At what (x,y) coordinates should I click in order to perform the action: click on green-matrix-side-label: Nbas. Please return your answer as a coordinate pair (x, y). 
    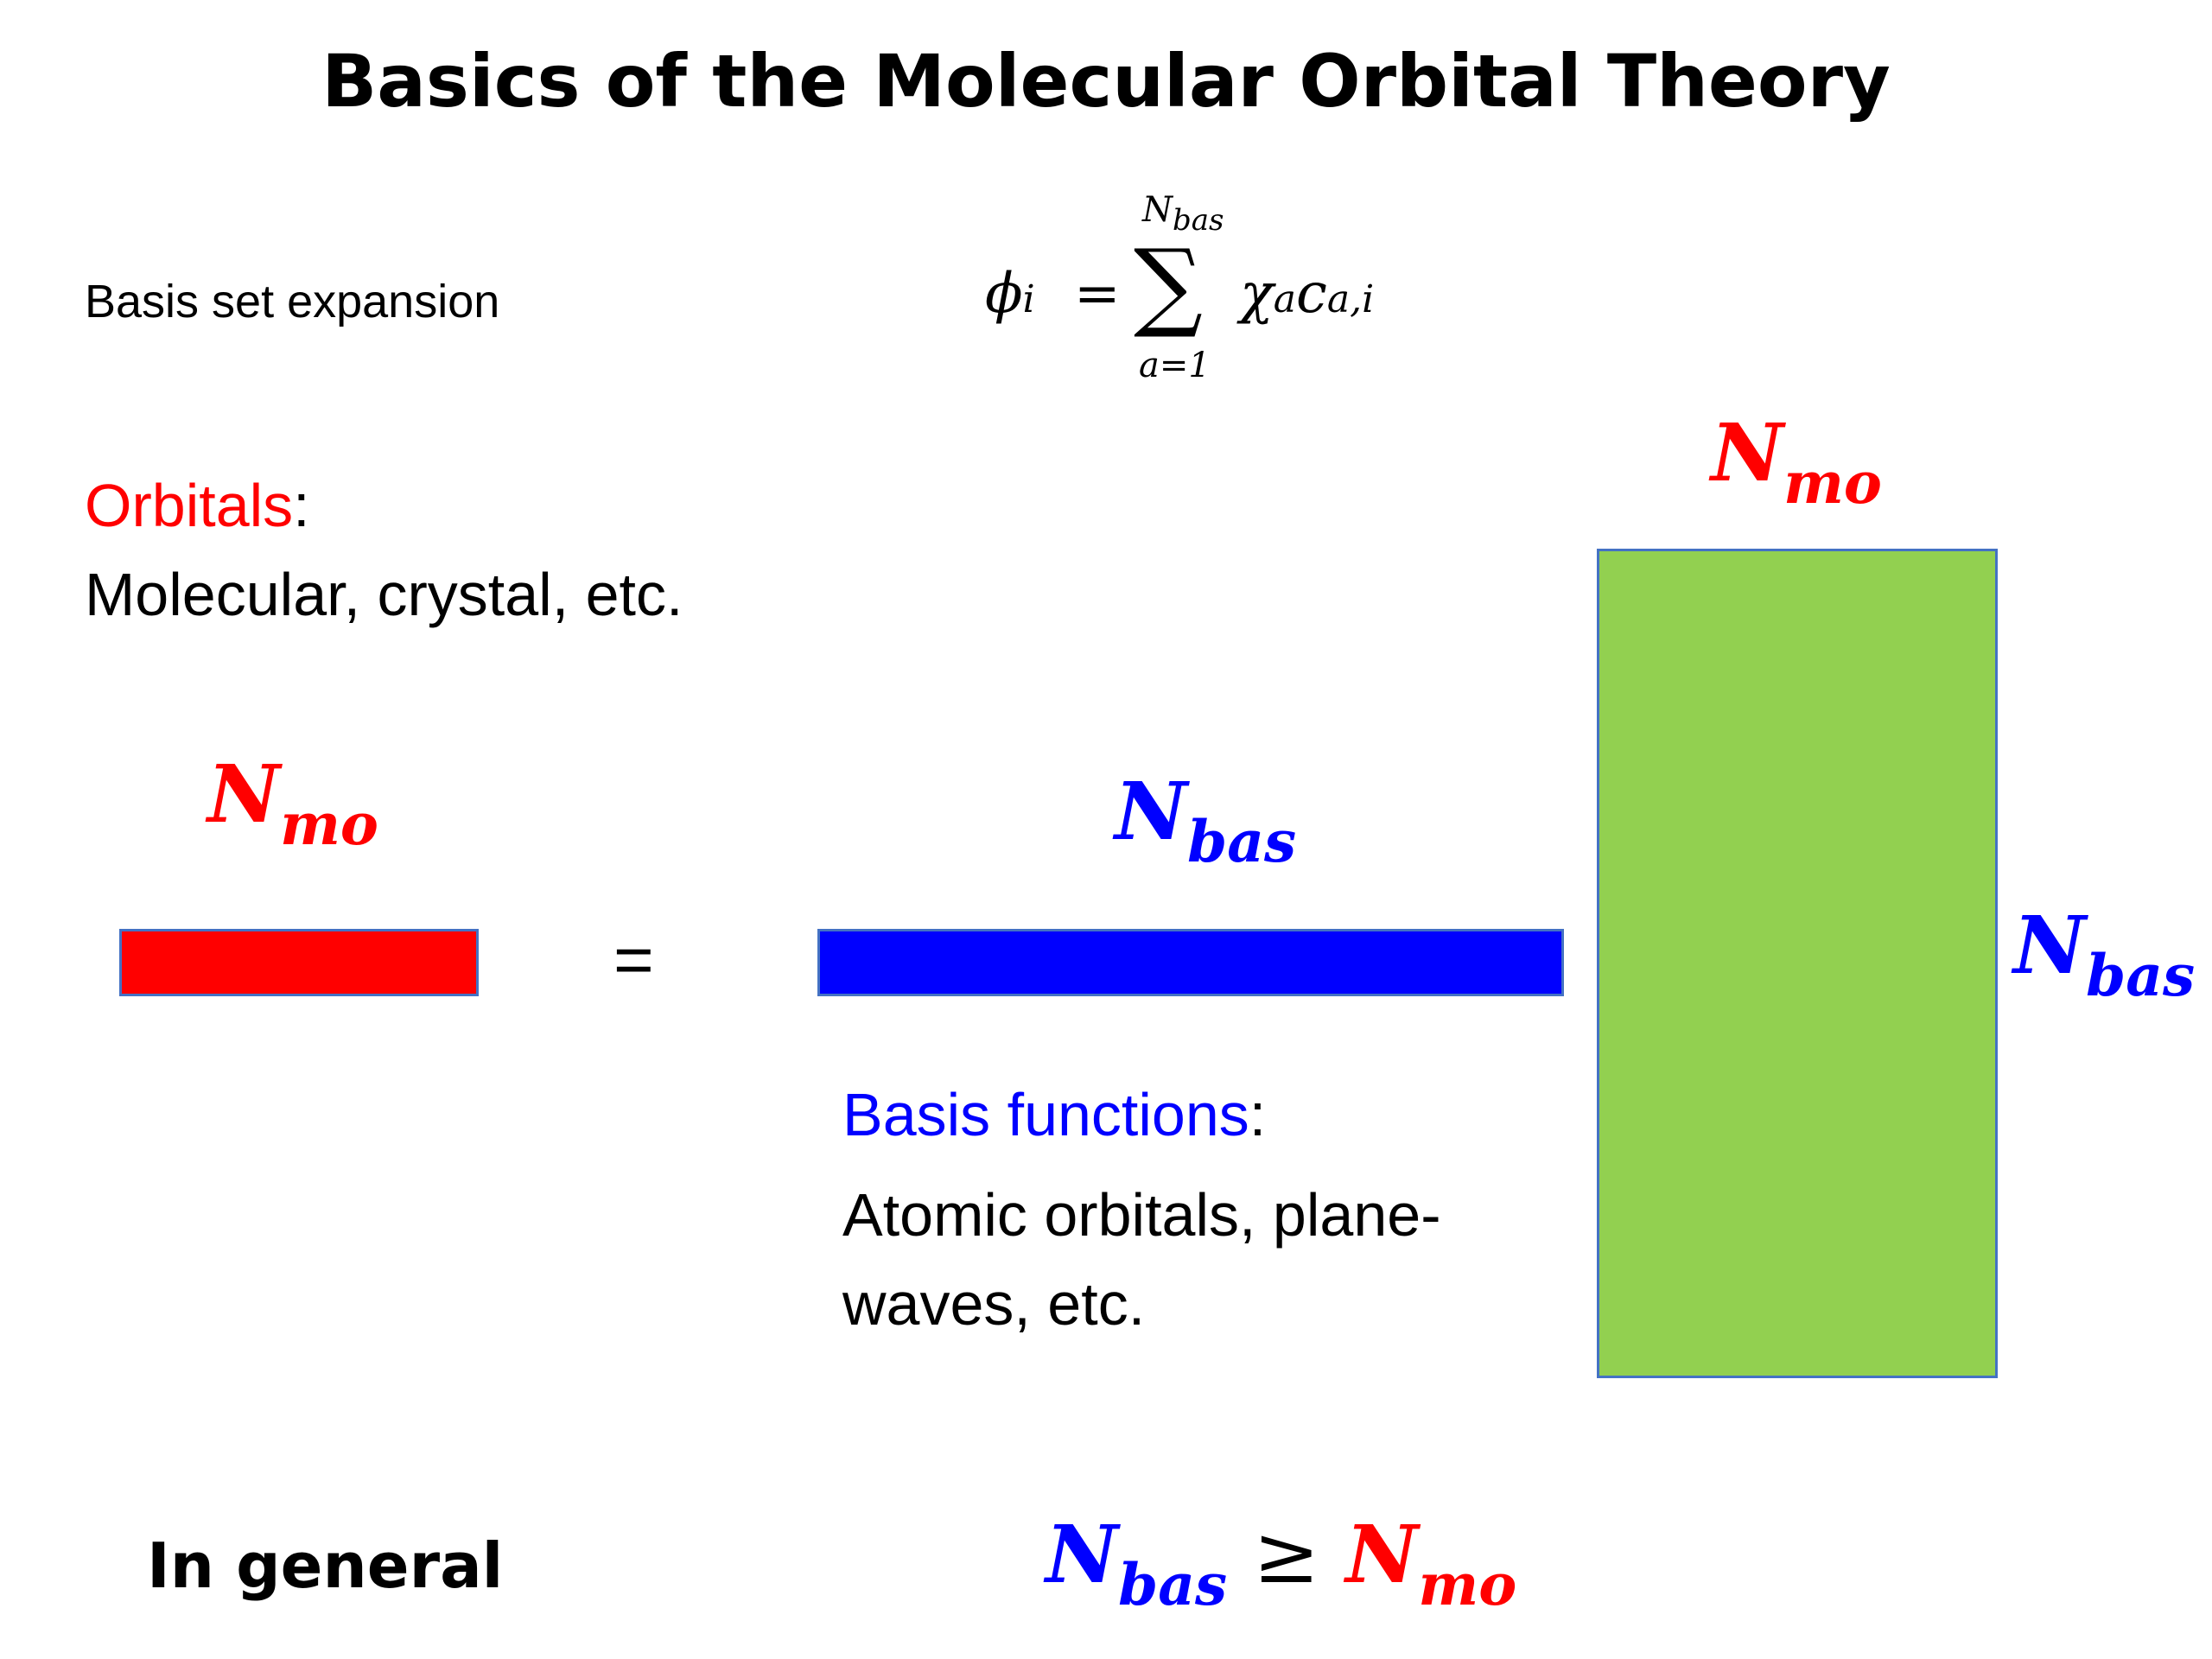
    Looking at the image, I should click on (2104, 954).